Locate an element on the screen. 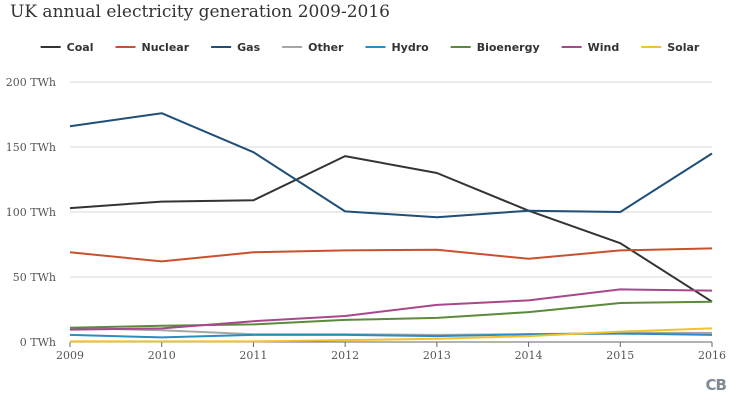 Image resolution: width=740 pixels, height=400 pixels. y-tick-label: 100 TWh is located at coordinates (31, 212).